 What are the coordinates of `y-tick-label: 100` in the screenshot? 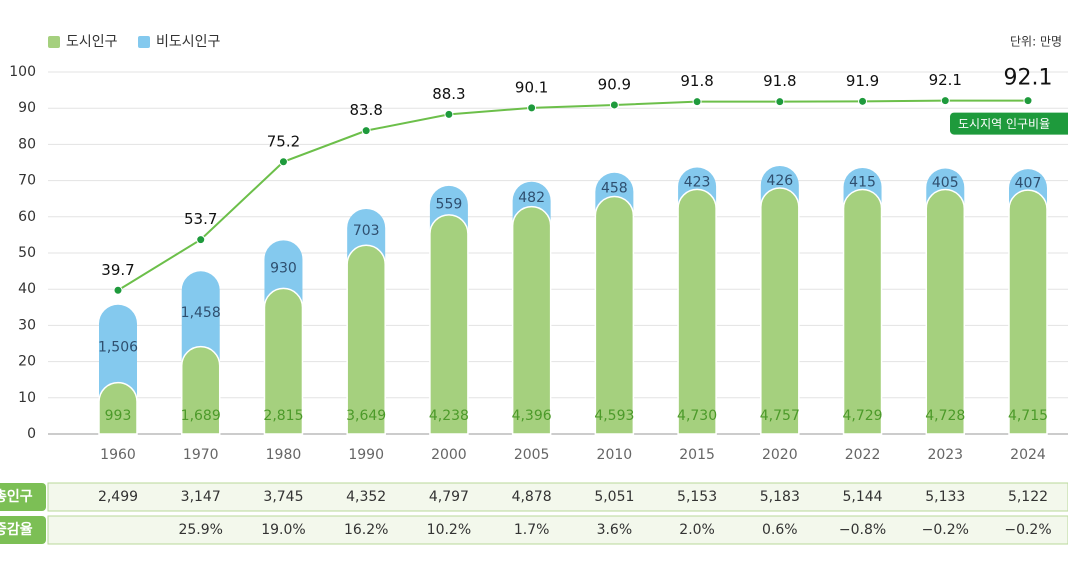 It's located at (22, 72).